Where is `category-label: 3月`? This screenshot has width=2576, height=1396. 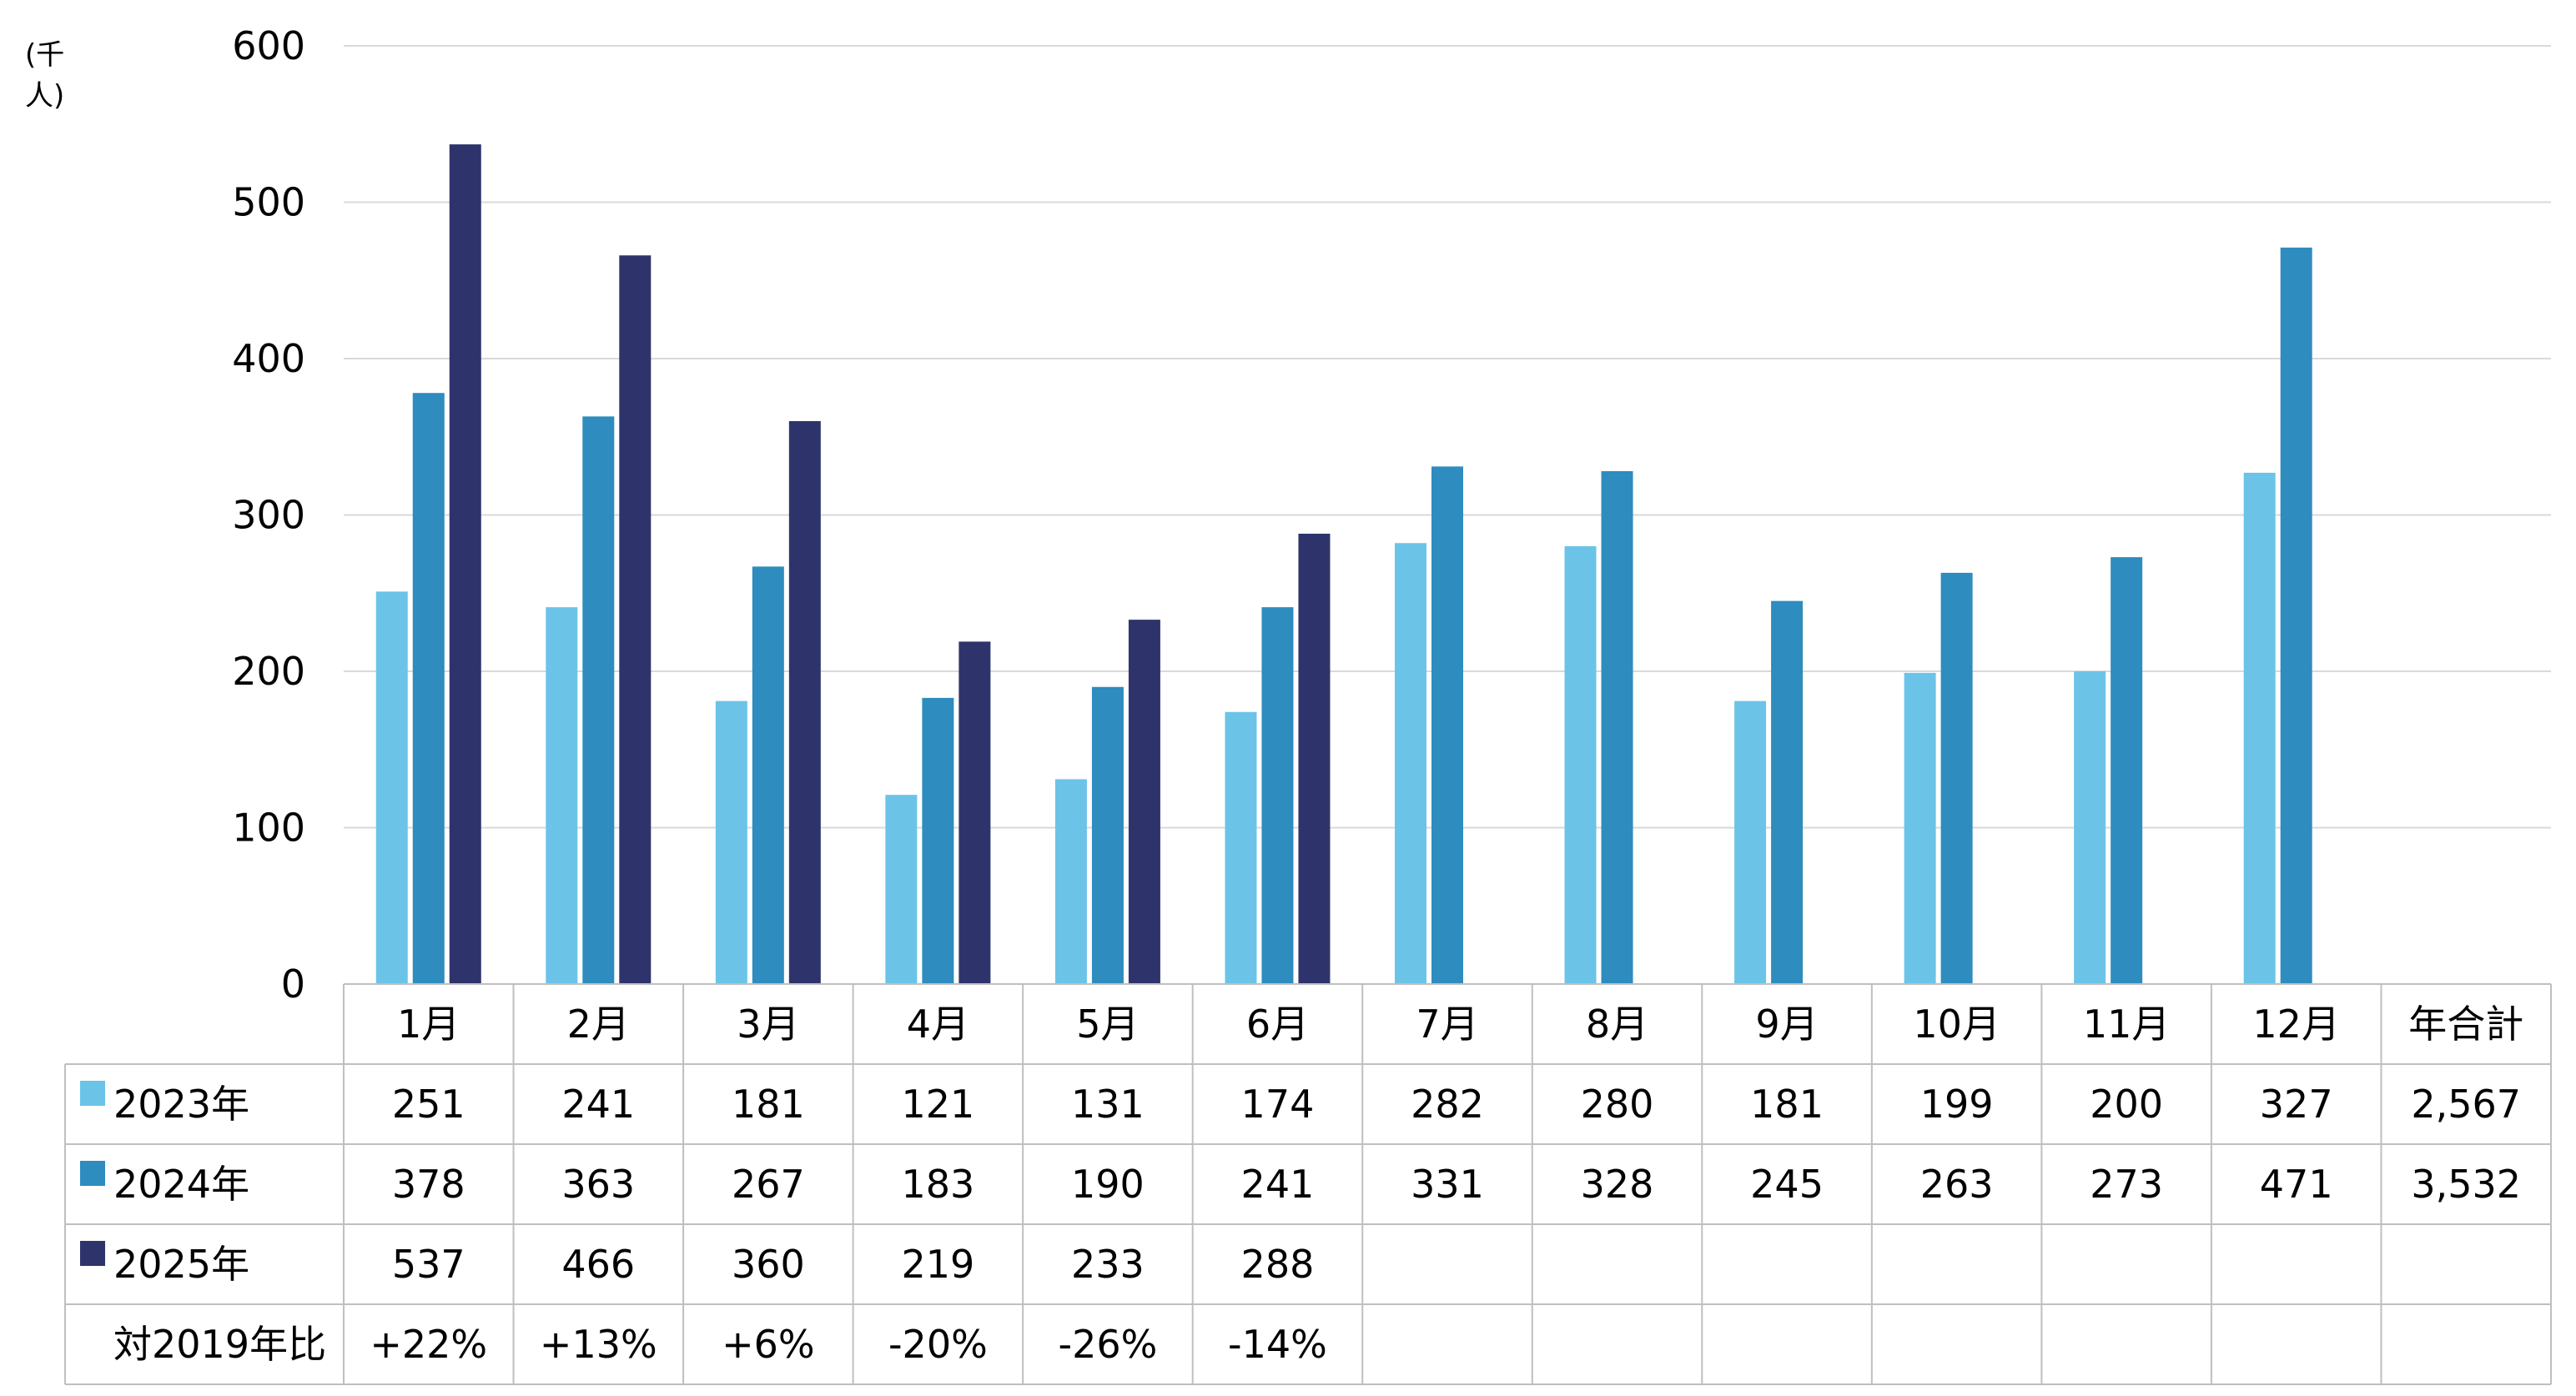
category-label: 3月 is located at coordinates (768, 1024).